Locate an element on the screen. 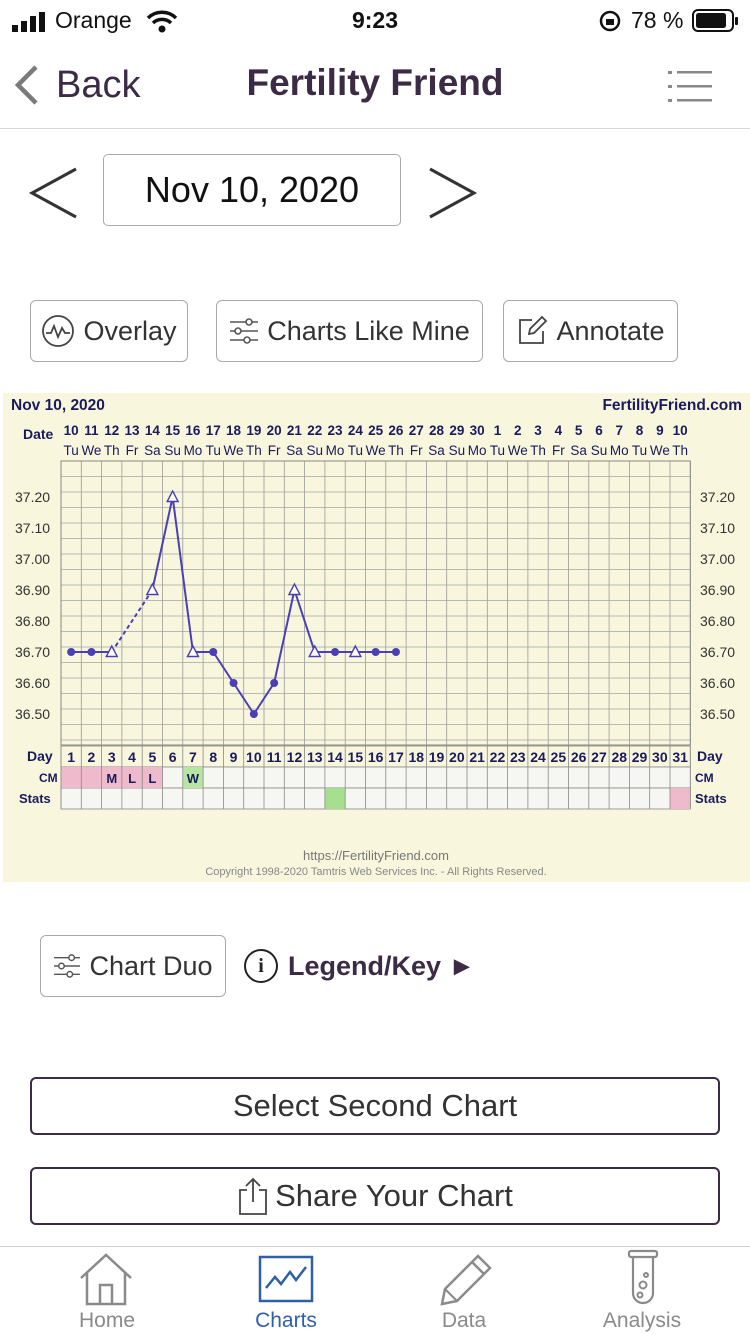 The height and width of the screenshot is (1335, 750). date-label: 22 is located at coordinates (314, 430).